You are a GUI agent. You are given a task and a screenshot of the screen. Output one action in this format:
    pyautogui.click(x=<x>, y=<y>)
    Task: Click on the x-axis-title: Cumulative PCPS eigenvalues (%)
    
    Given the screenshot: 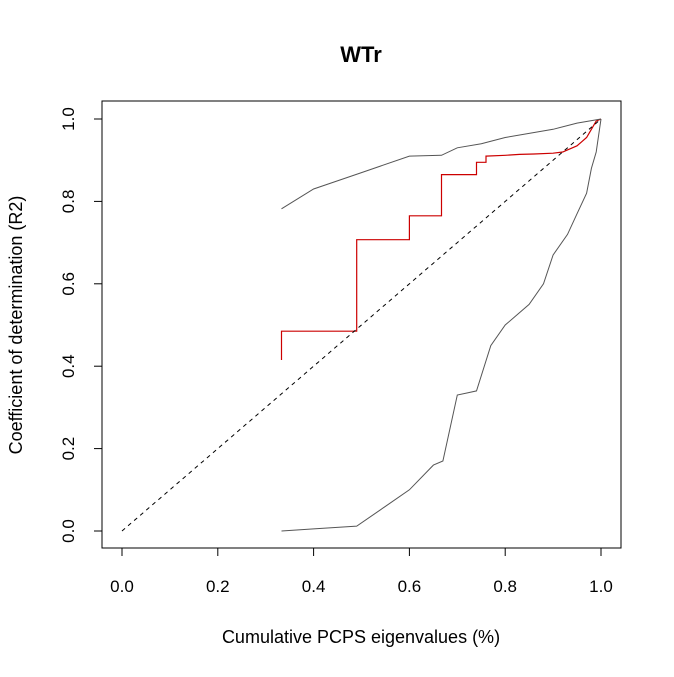 What is the action you would take?
    pyautogui.click(x=361, y=637)
    